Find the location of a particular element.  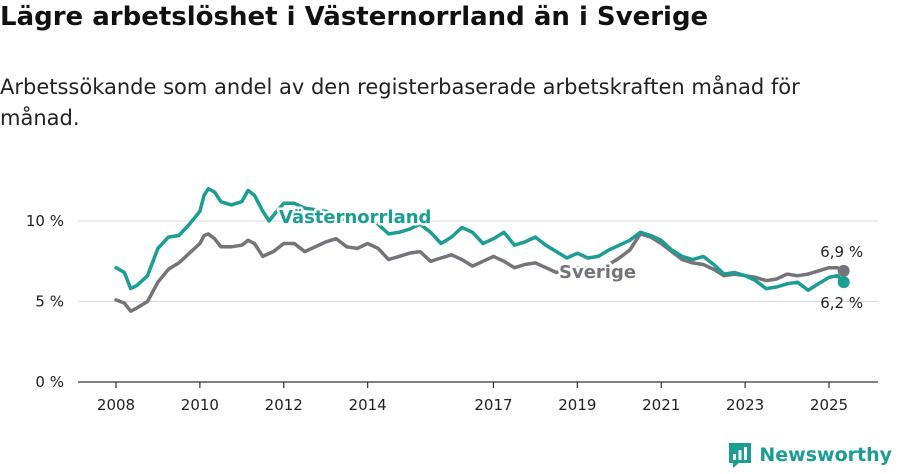

x-tick-label: 2014 is located at coordinates (368, 405).